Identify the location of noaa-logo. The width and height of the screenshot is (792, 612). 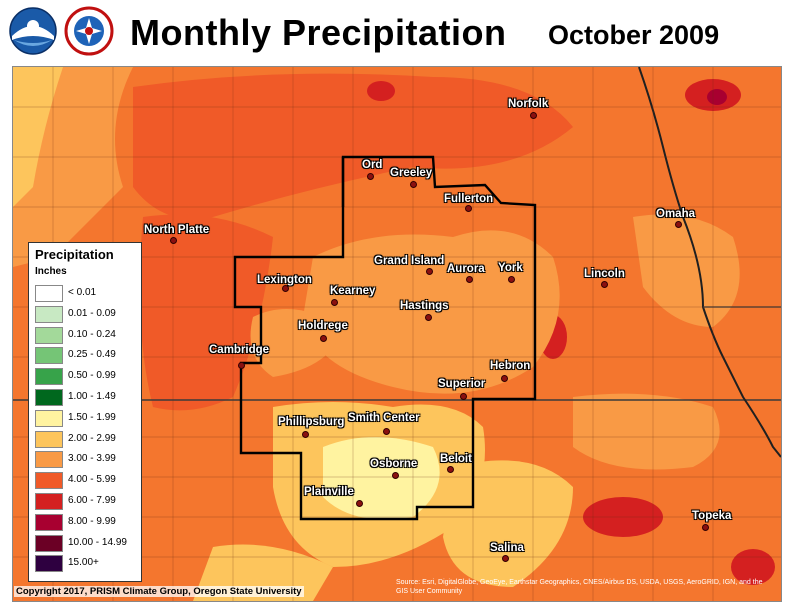
(33, 31).